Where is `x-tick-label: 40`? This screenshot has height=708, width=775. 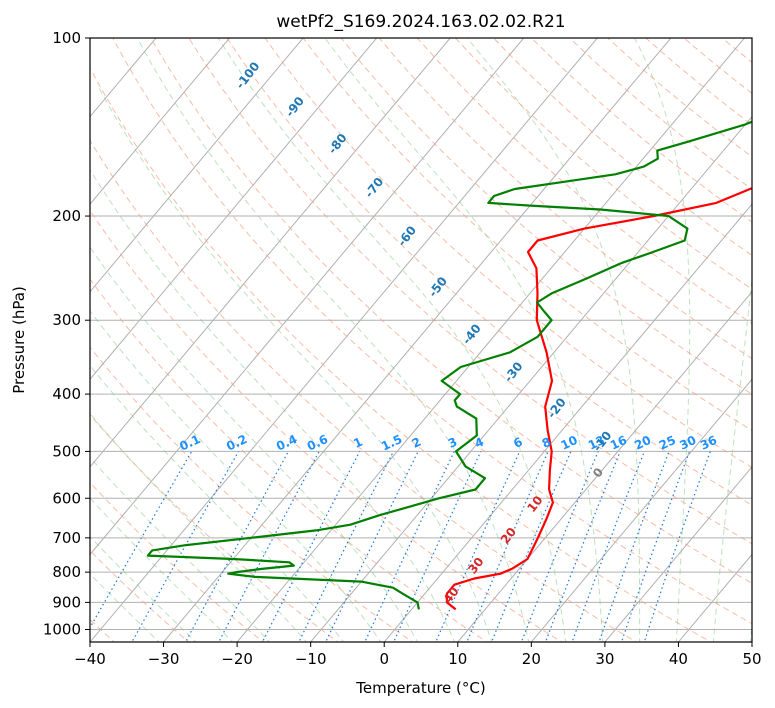
x-tick-label: 40 is located at coordinates (678, 659).